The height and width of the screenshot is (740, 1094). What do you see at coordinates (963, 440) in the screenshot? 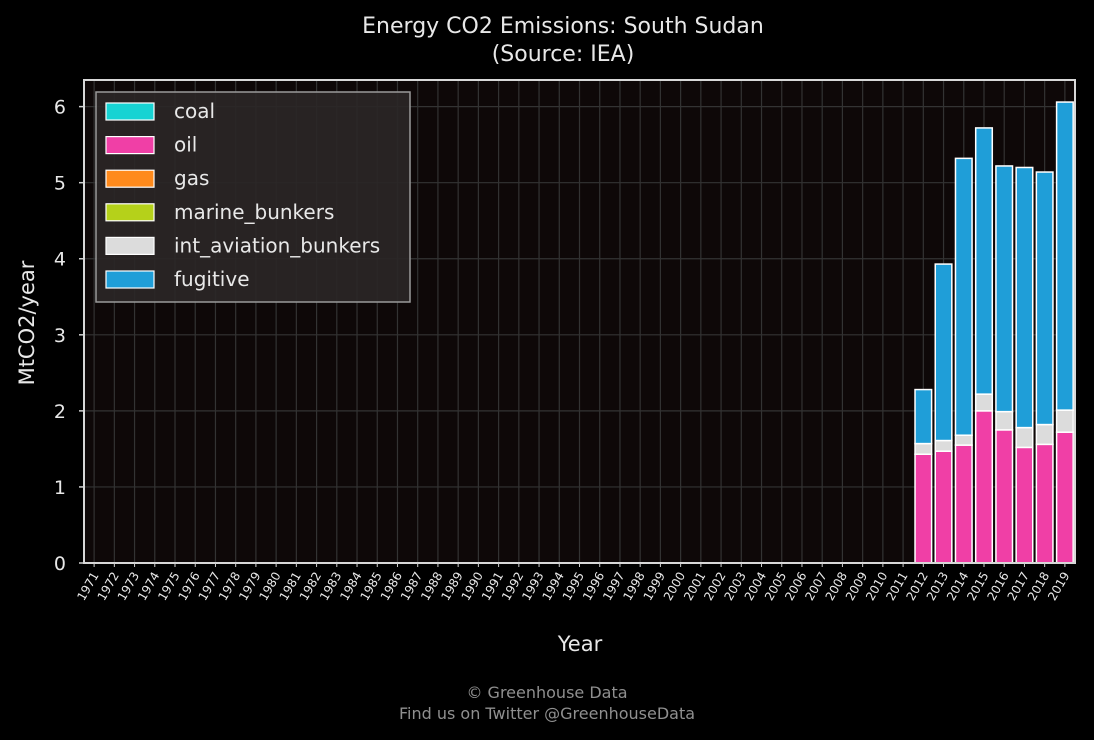
I see `bar-int_aviation_bunkers-2014` at bounding box center [963, 440].